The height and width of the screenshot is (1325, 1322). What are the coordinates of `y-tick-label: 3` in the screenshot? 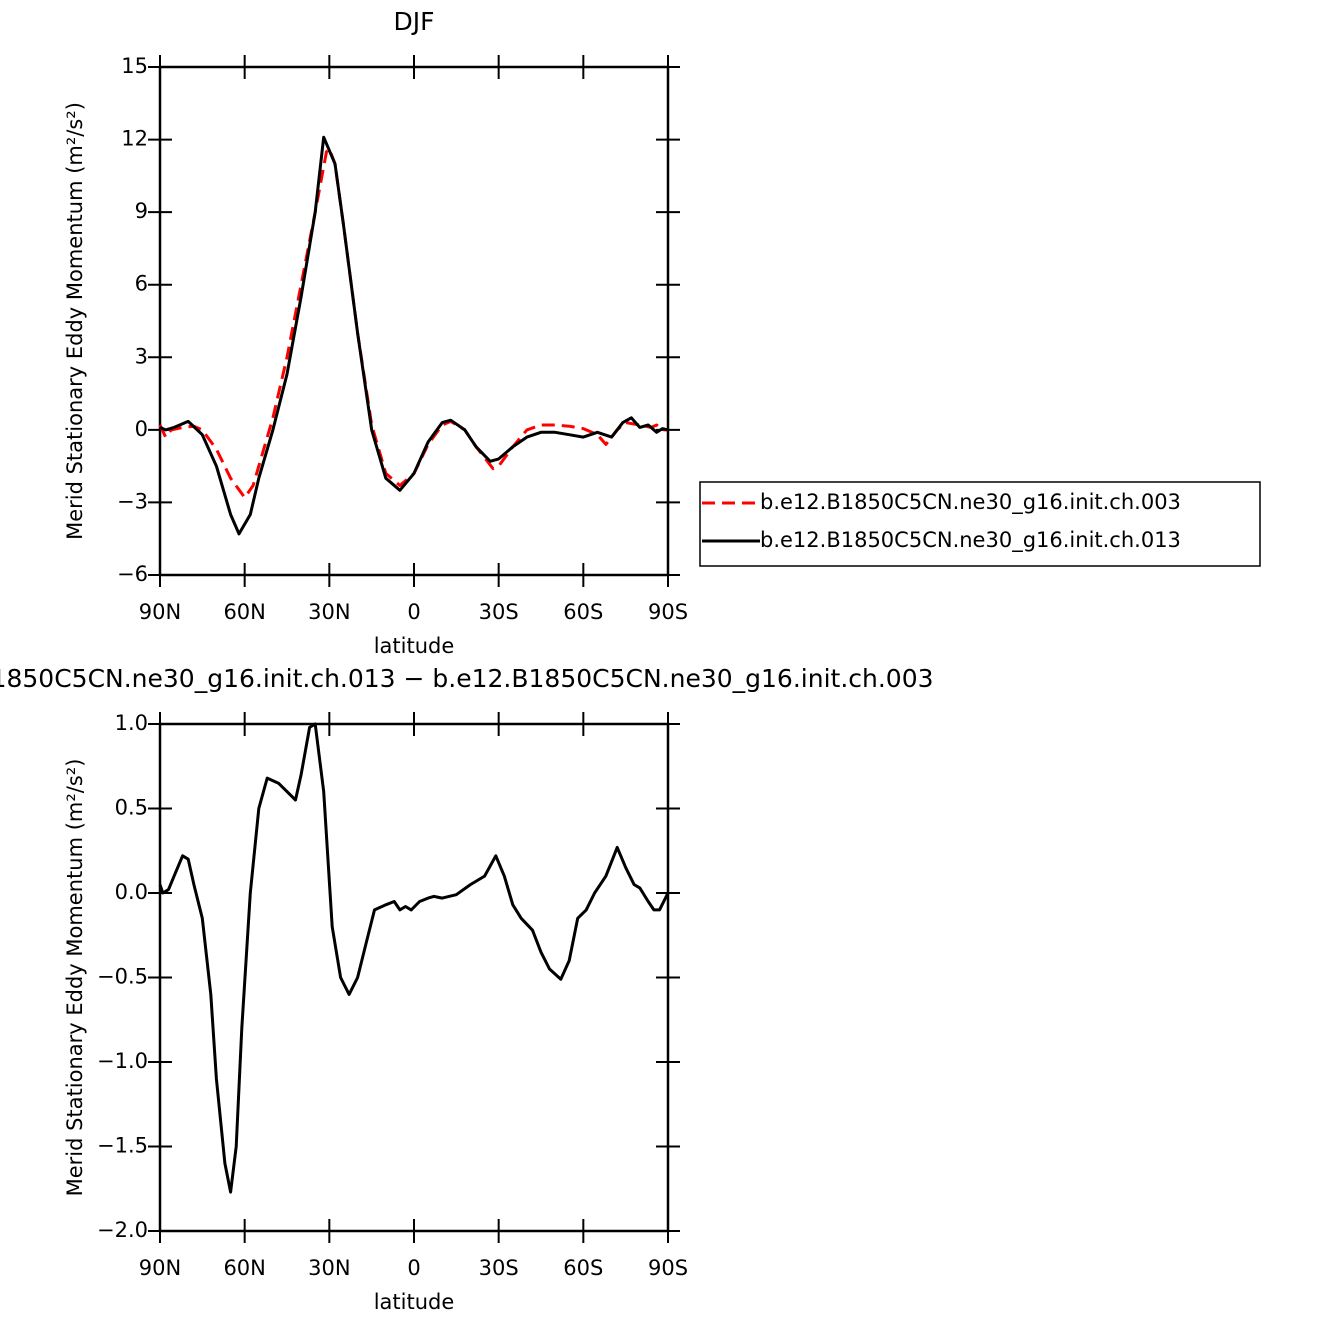 It's located at (141, 356).